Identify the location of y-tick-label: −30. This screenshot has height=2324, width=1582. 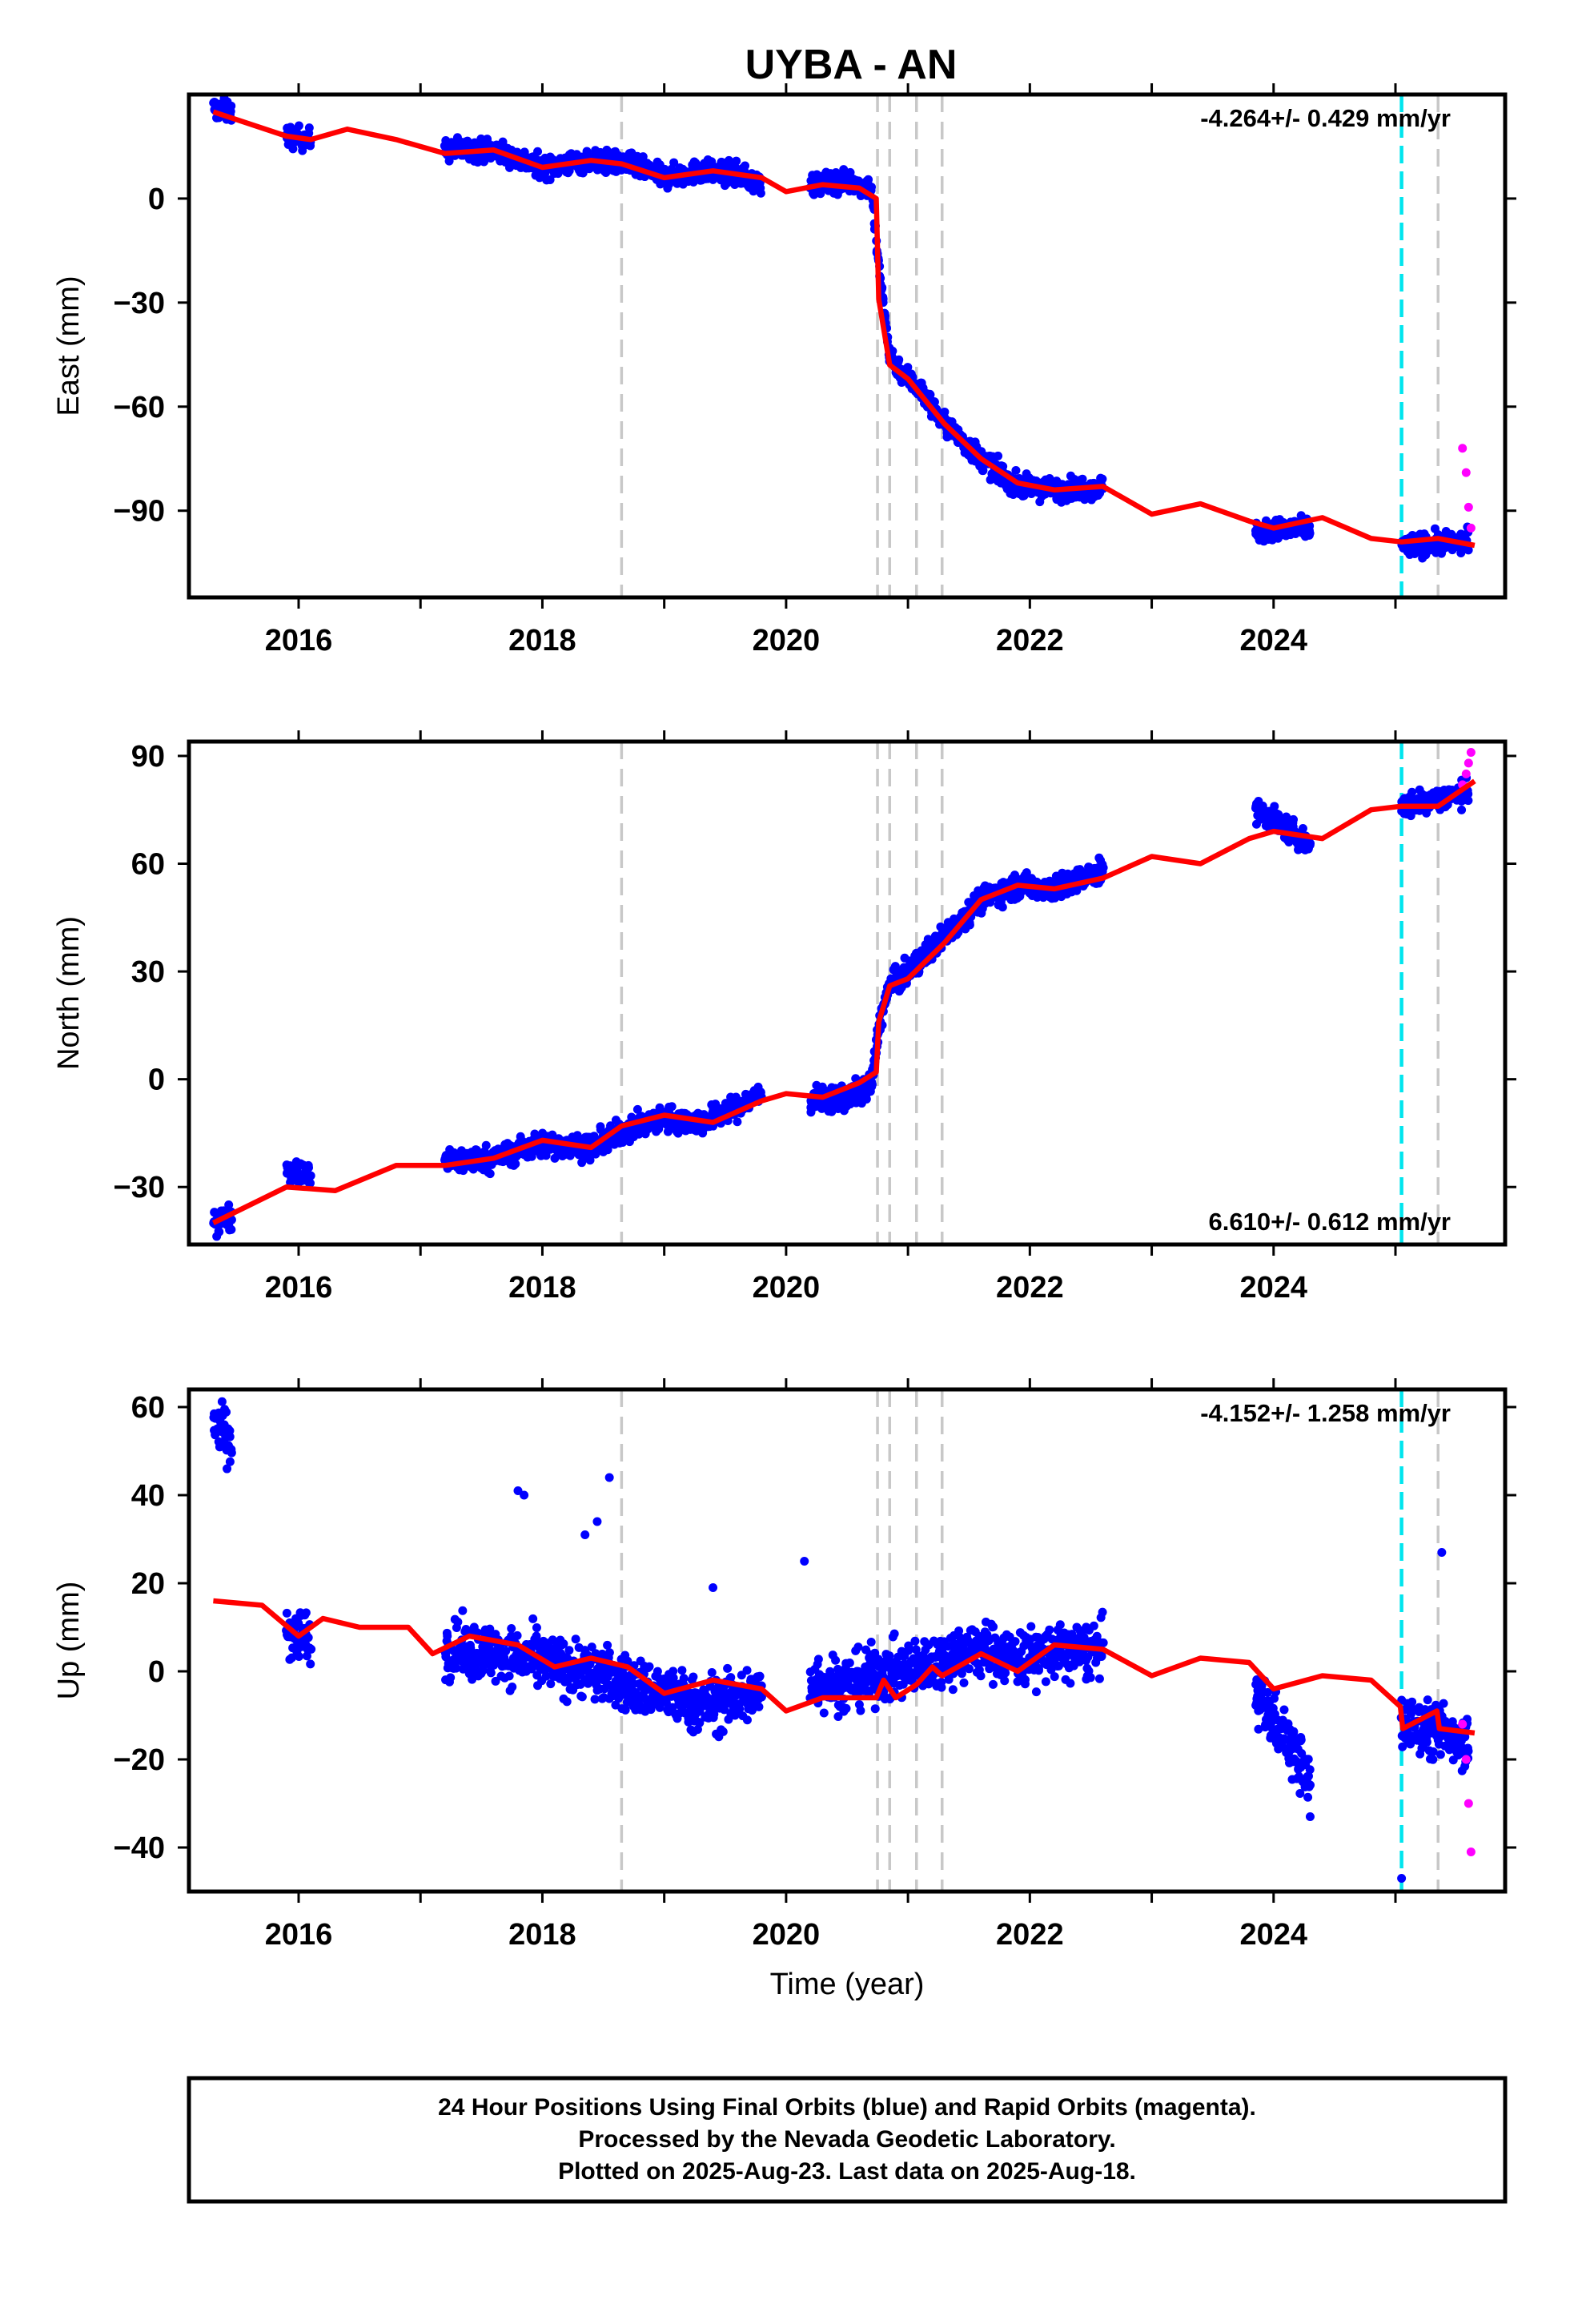
(139, 303).